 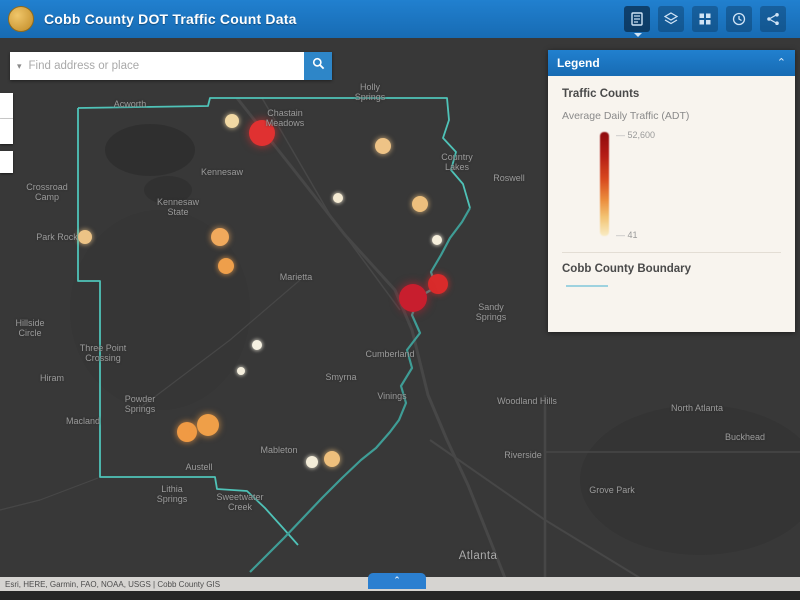 I want to click on layers-icon, so click(x=671, y=19).